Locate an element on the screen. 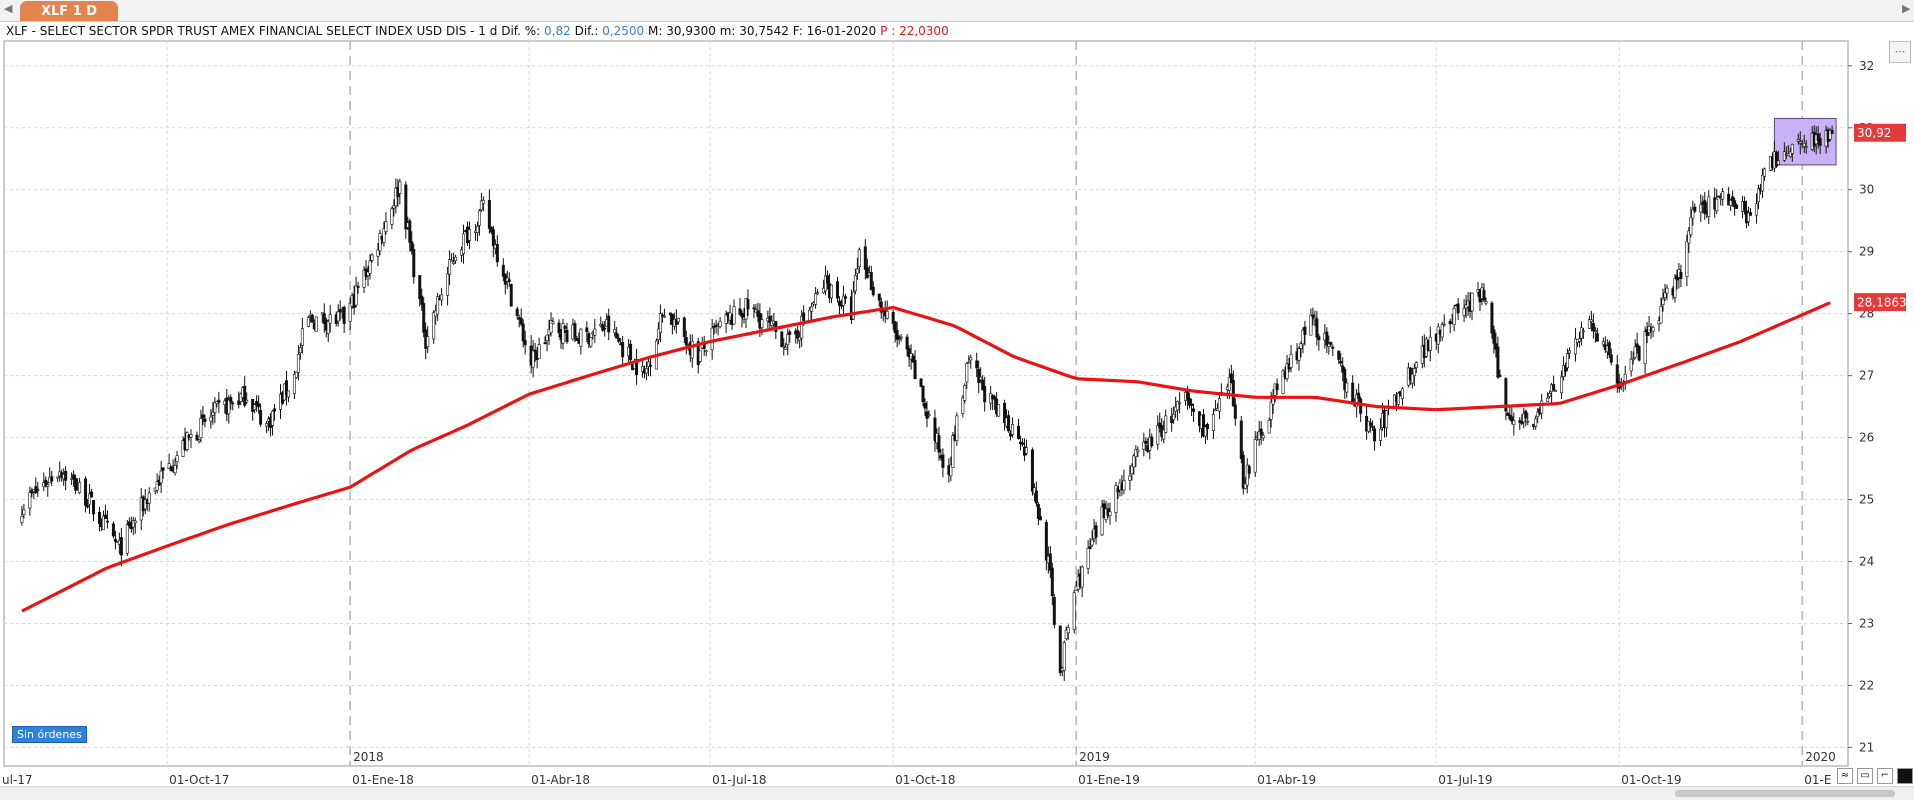 This screenshot has width=1914, height=800. dif-pct-label: Dif. %: is located at coordinates (521, 31).